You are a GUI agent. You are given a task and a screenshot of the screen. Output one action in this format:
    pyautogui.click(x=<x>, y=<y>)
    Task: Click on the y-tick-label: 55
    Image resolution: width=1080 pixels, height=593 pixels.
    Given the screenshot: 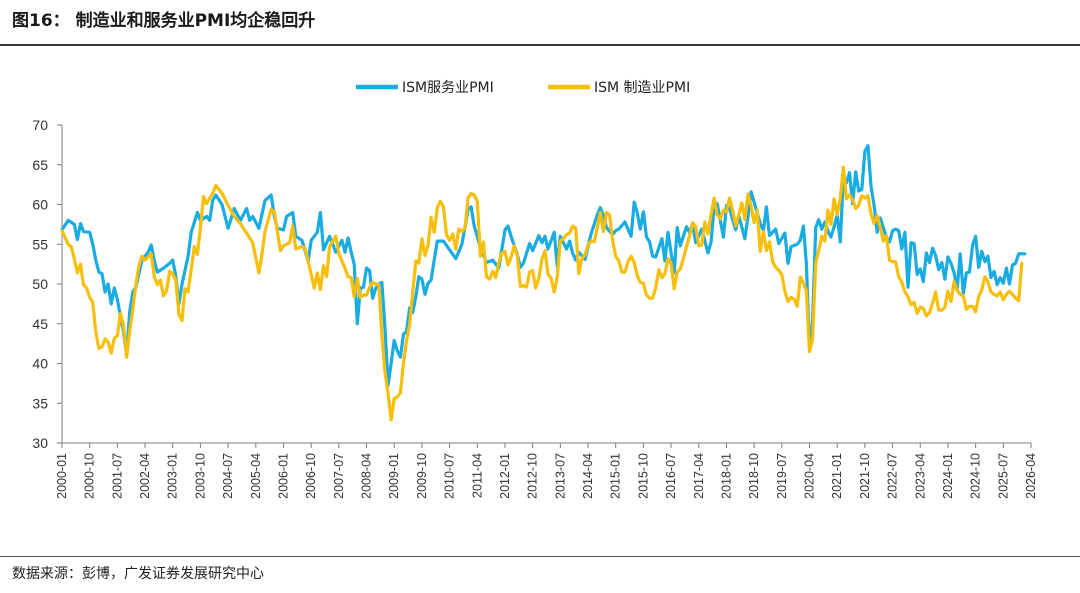 What is the action you would take?
    pyautogui.click(x=40, y=244)
    